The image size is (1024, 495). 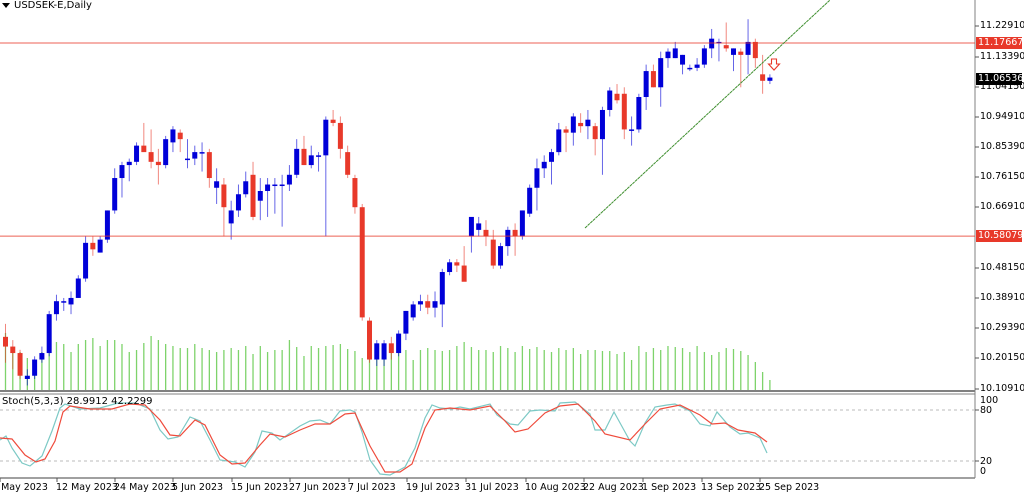 I want to click on stoch-levels, so click(x=487, y=435).